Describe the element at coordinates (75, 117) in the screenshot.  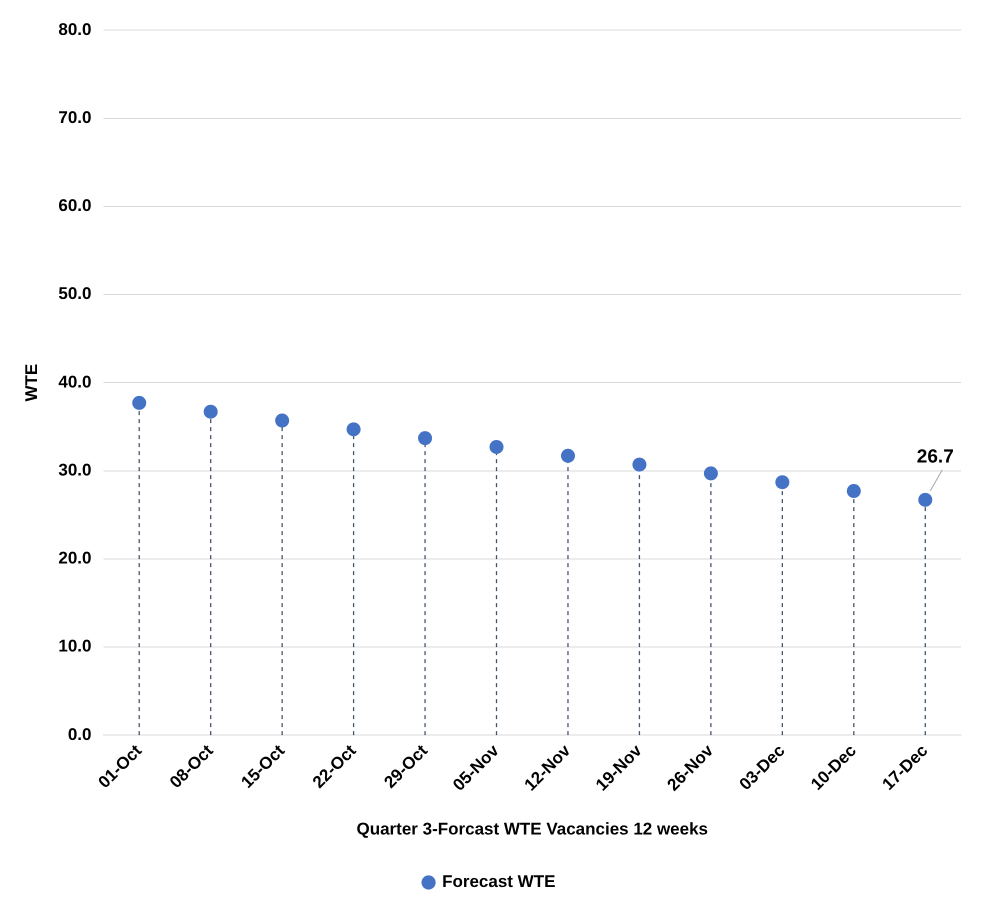
I see `y-tick-label: 70.0` at that location.